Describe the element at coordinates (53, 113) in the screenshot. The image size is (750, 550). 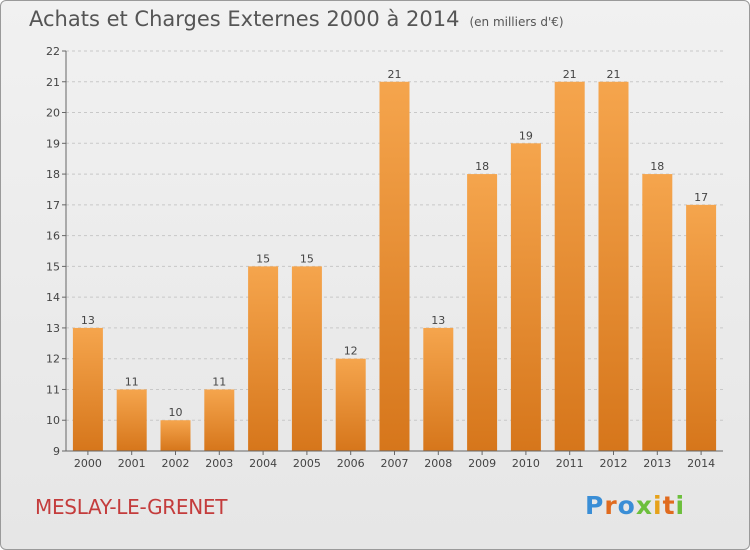
I see `y-tick-label: 20` at that location.